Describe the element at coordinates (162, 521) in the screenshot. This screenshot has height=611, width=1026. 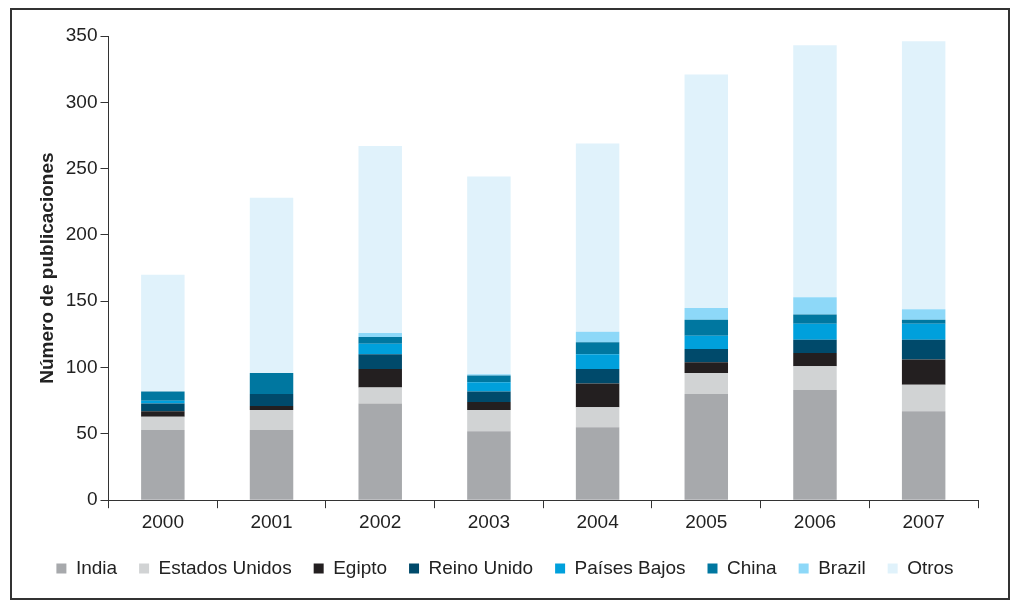
I see `x-tick-label: 2000` at that location.